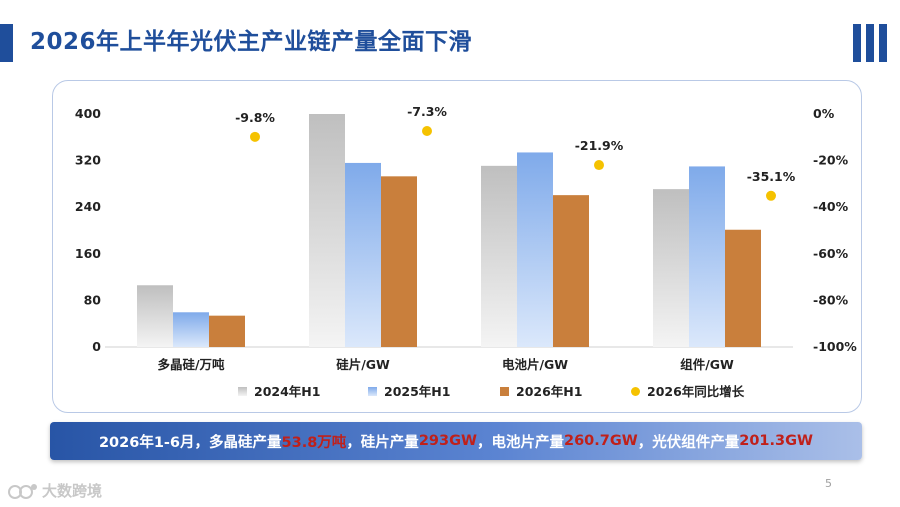 The height and width of the screenshot is (507, 900). I want to click on y-left-tick-label: 320, so click(88, 160).